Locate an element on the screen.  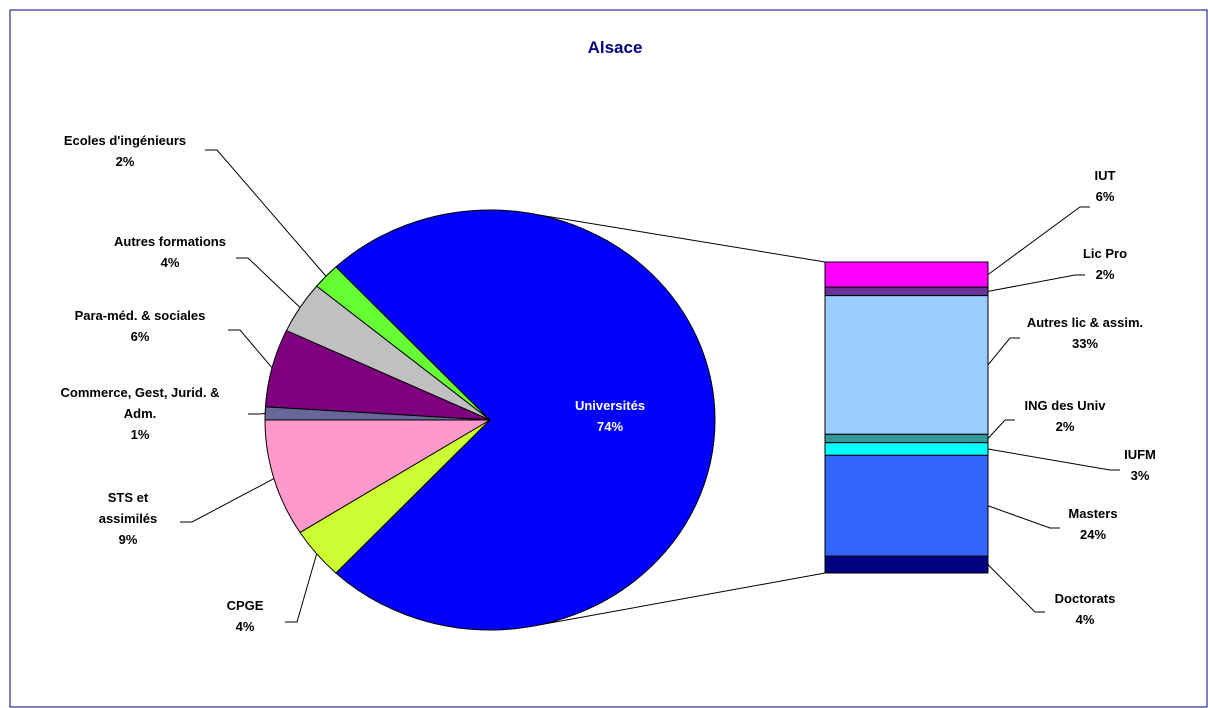
bar-value-label: 6% is located at coordinates (1105, 196).